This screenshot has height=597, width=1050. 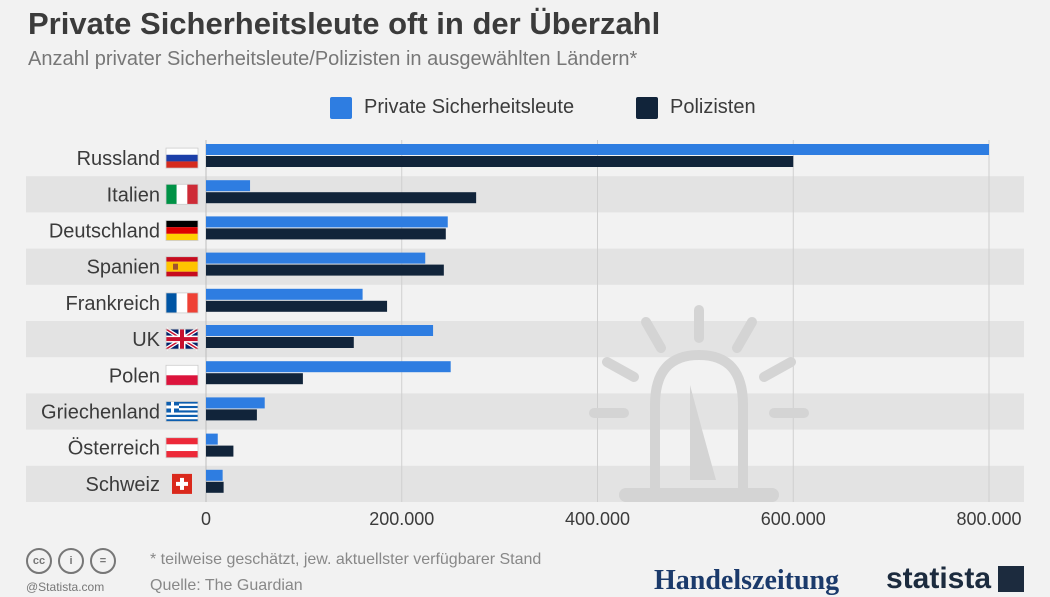 I want to click on uk-flag-icon, so click(x=182, y=339).